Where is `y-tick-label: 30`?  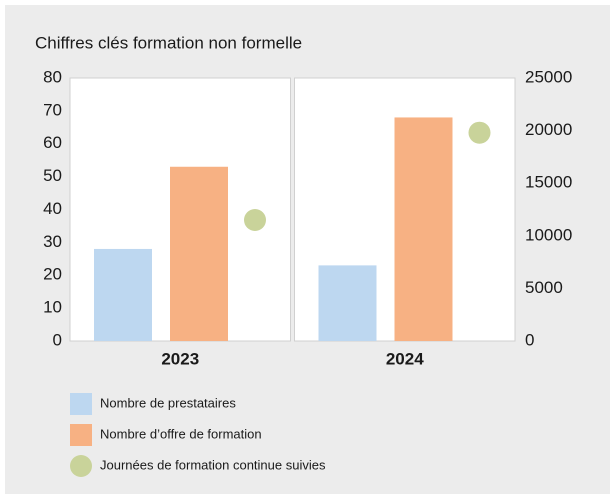 y-tick-label: 30 is located at coordinates (52, 241).